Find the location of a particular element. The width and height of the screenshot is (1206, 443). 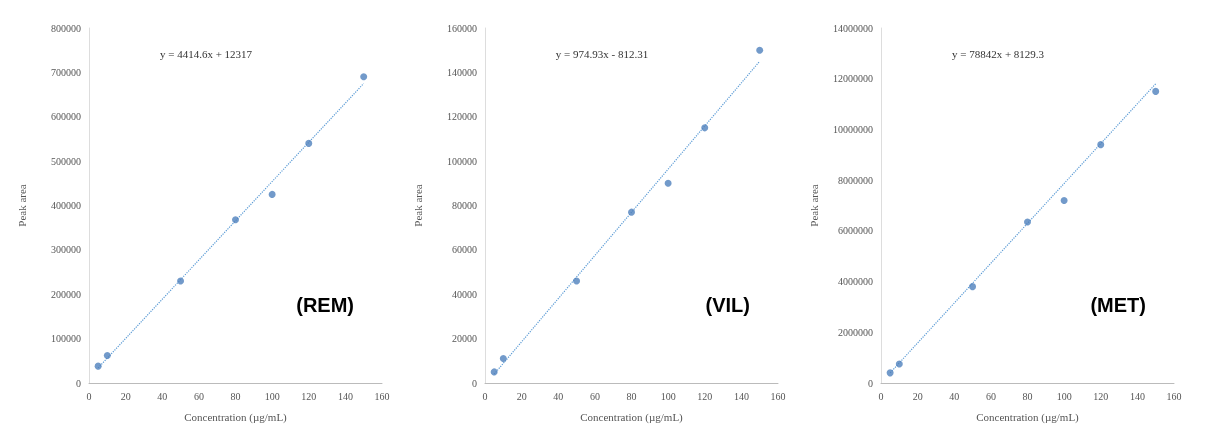

annotation: (MET) is located at coordinates (1118, 305).